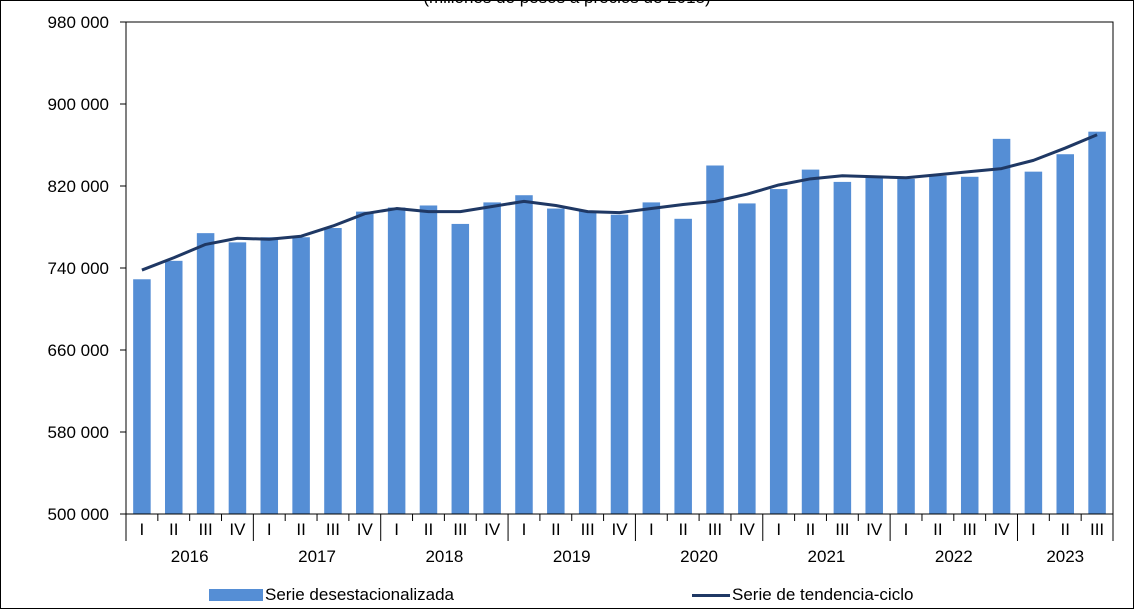 Image resolution: width=1134 pixels, height=609 pixels. What do you see at coordinates (954, 556) in the screenshot?
I see `x-year-label: 2022` at bounding box center [954, 556].